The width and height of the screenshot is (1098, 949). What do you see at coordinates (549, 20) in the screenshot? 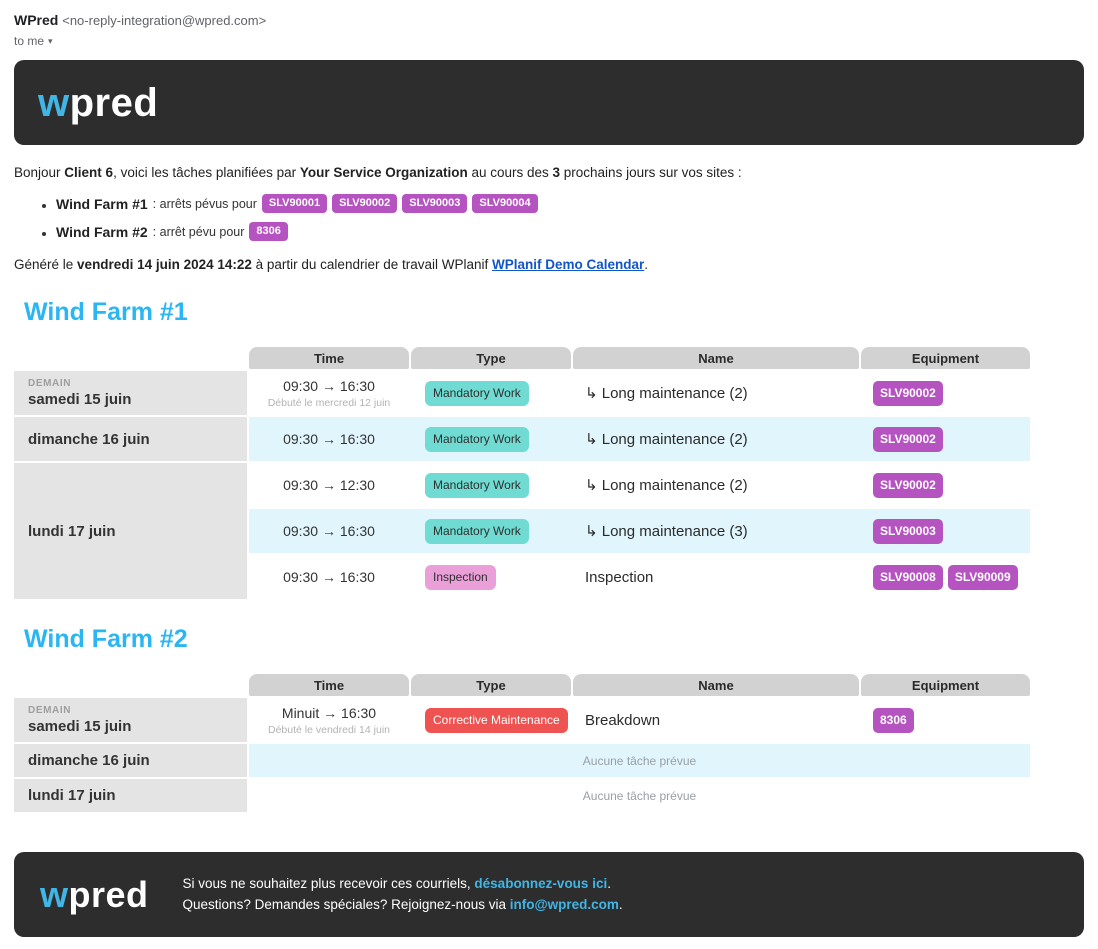
I see `sender-line: WPred <no-reply-integration@wpred.com>` at bounding box center [549, 20].